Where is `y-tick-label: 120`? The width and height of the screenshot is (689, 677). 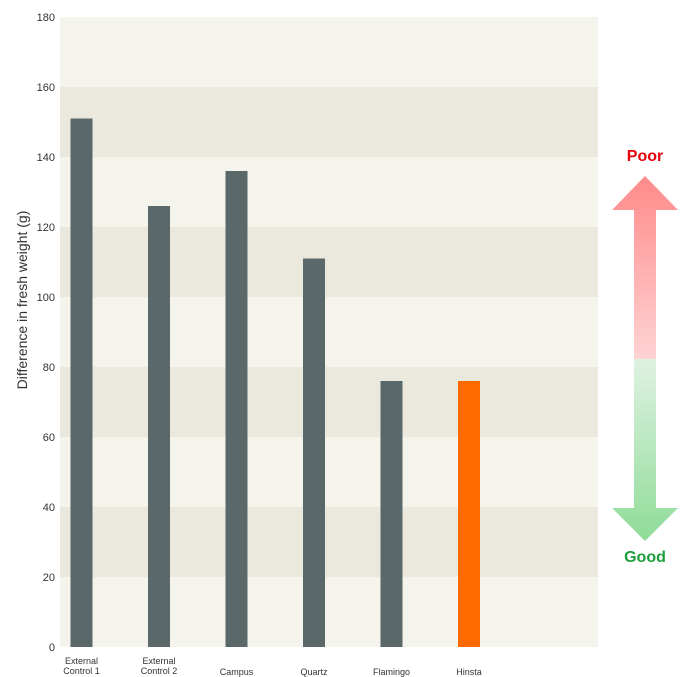 y-tick-label: 120 is located at coordinates (46, 228).